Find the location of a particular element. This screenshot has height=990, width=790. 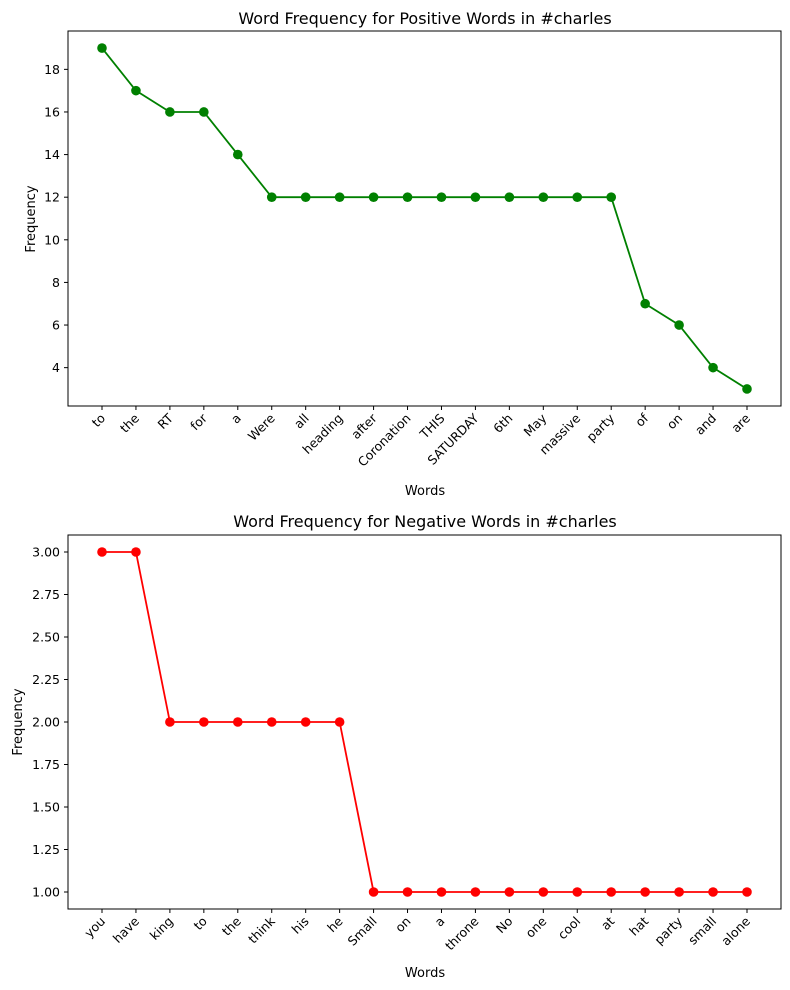

y-axis: 4 6 8 10 12 14 16 18 is located at coordinates (56, 218).